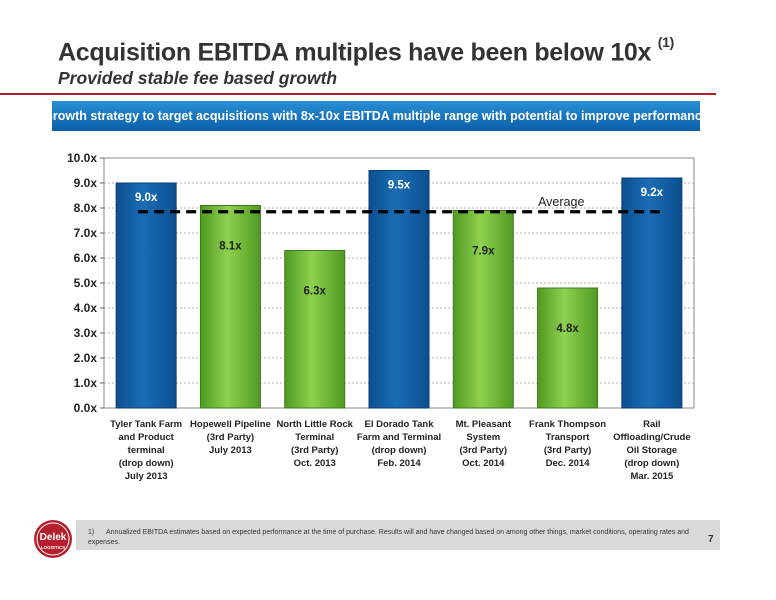 The height and width of the screenshot is (600, 776). Describe the element at coordinates (82, 158) in the screenshot. I see `y-tick-label: 10.0x` at that location.